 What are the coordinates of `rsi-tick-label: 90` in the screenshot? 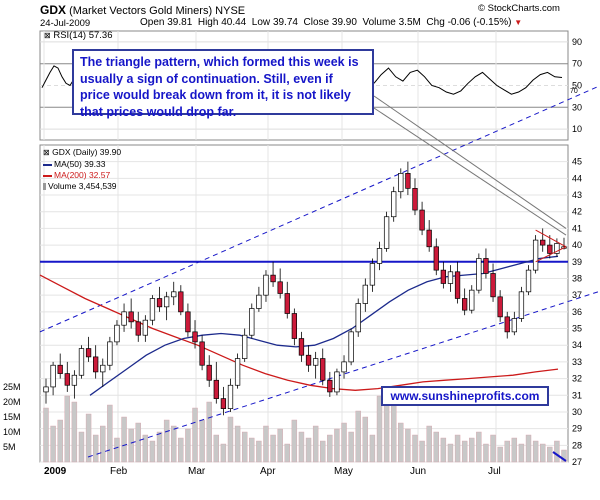 It's located at (577, 42).